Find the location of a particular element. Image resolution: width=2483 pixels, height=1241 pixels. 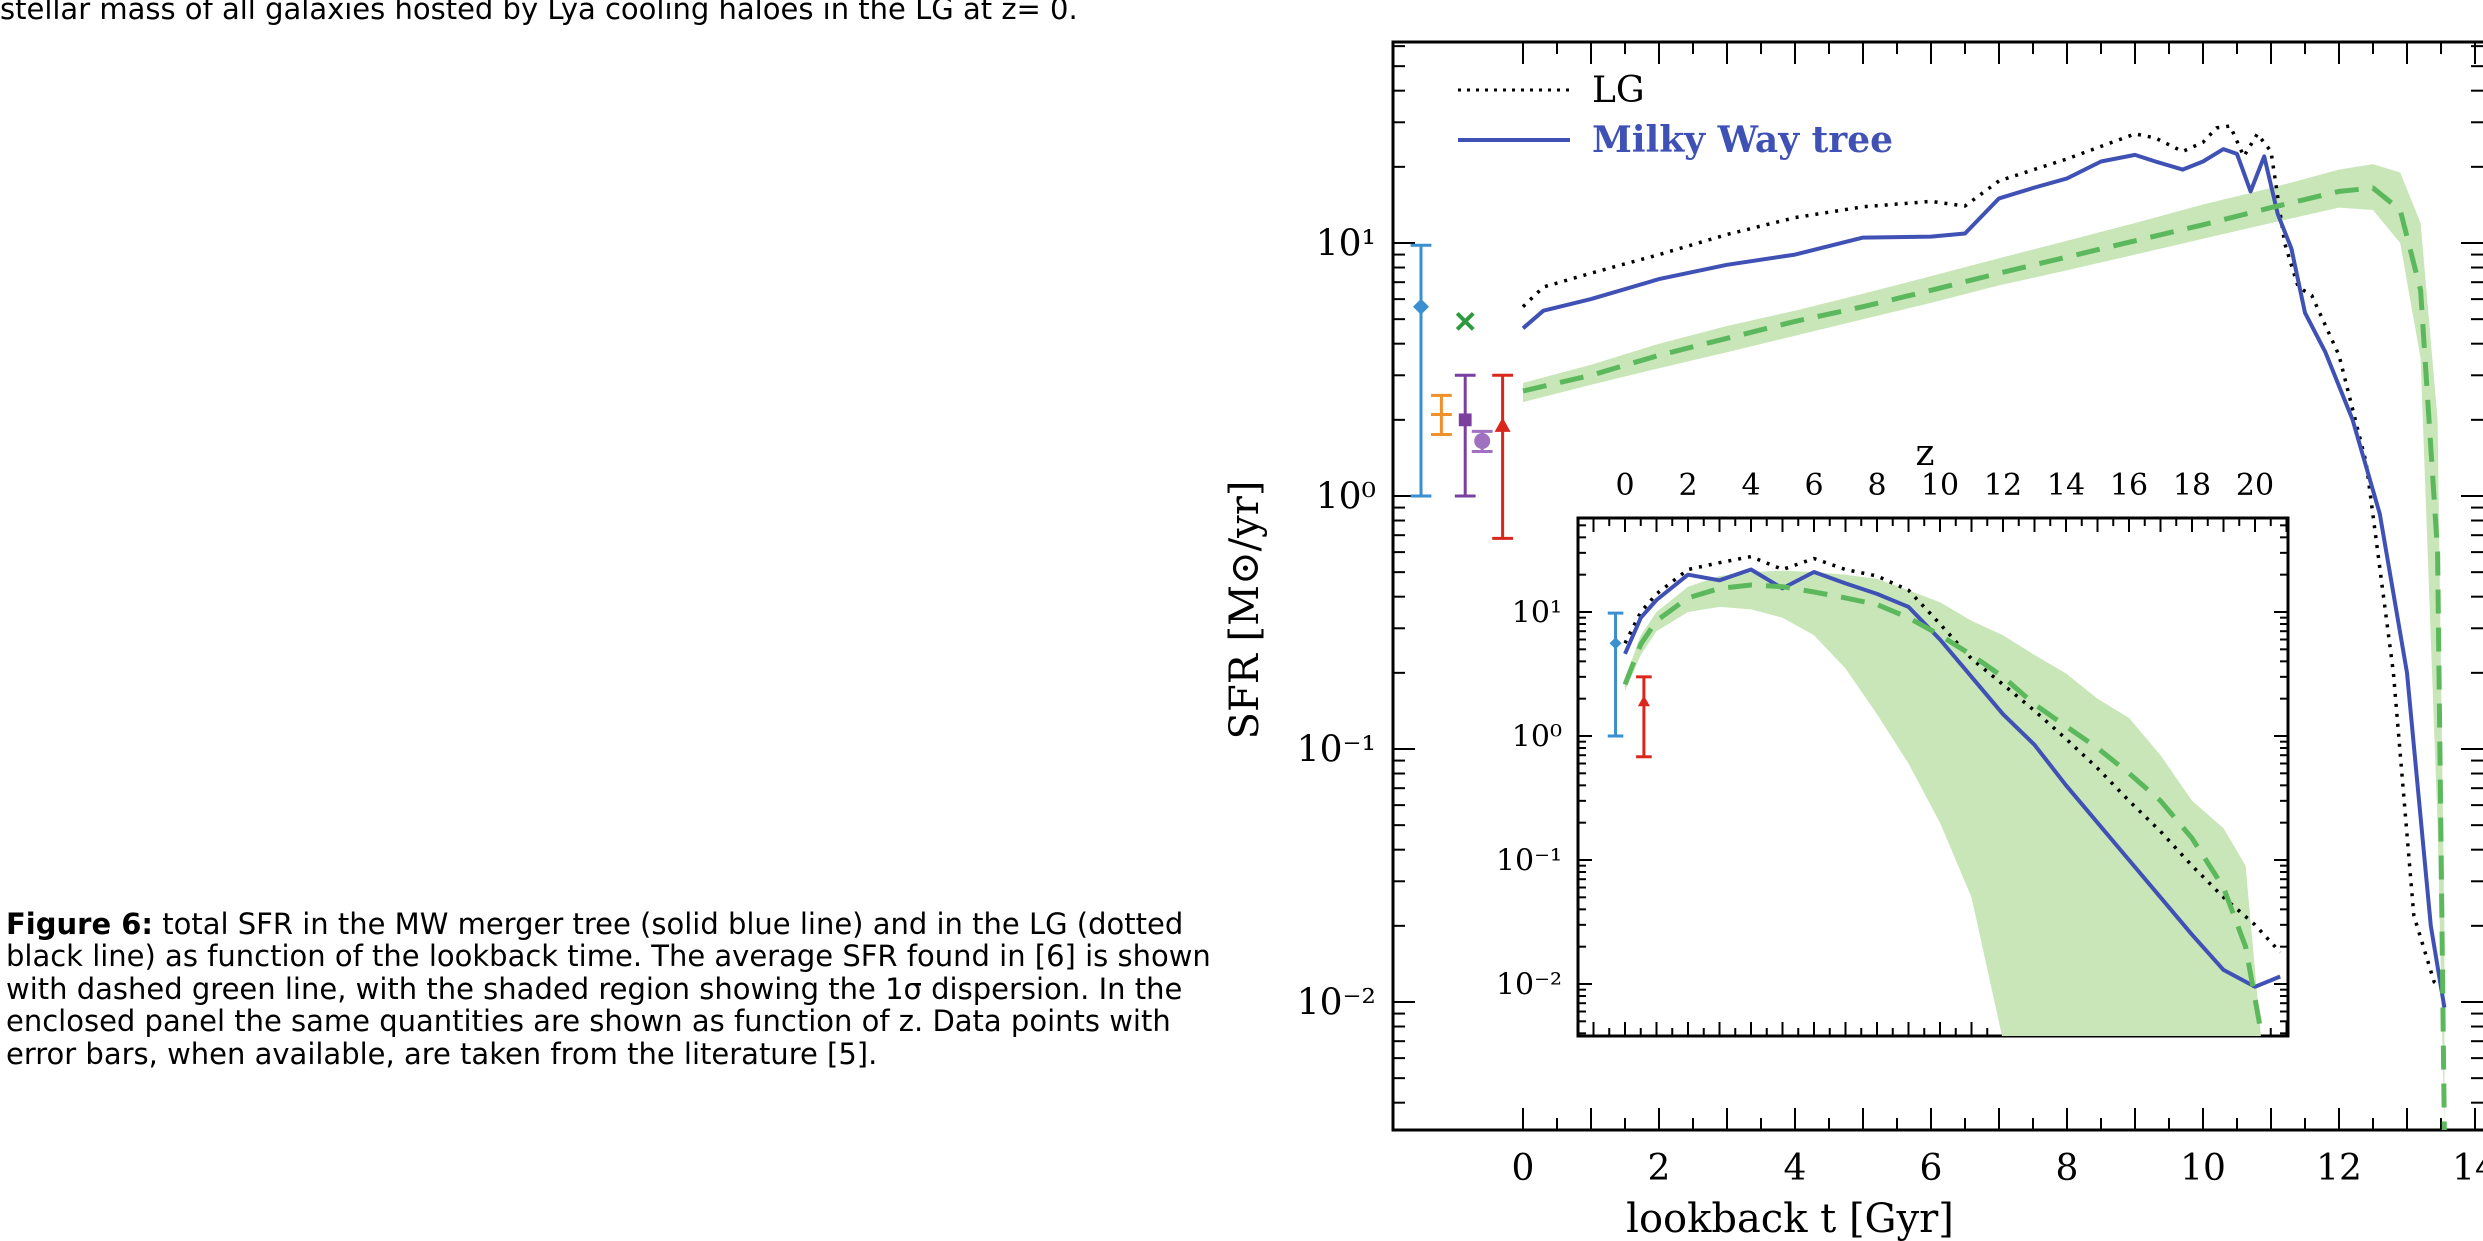

average-sfr-line is located at coordinates (1943, 808).